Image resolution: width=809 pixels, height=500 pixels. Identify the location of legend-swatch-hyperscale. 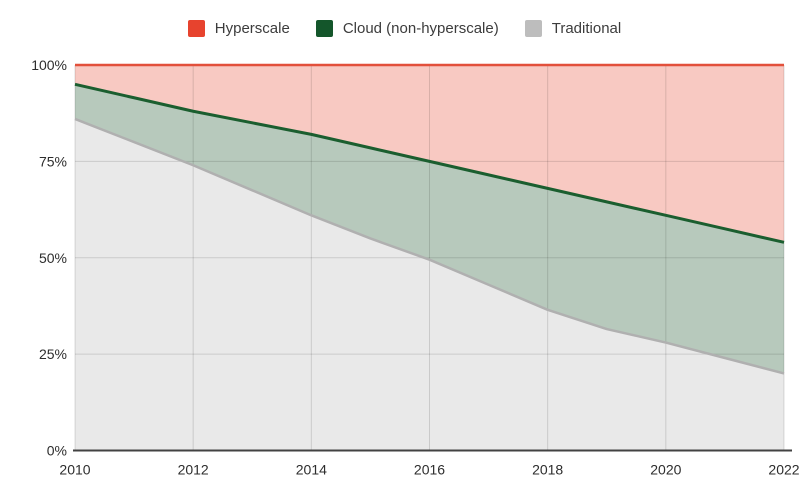
(196, 28).